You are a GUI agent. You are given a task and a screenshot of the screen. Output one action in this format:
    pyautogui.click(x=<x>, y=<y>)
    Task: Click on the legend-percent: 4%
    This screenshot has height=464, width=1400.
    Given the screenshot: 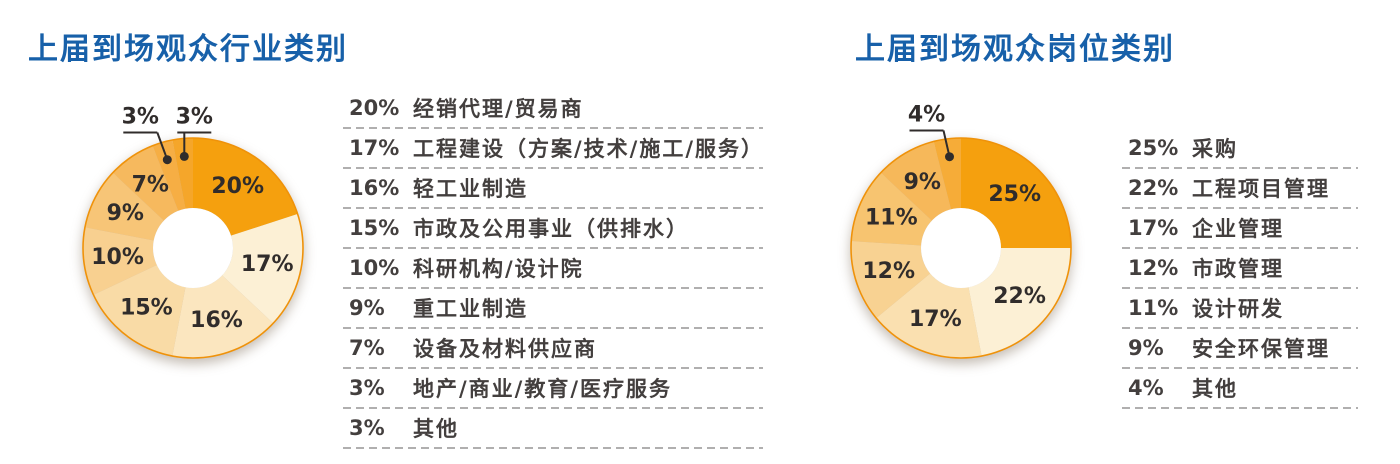 What is the action you would take?
    pyautogui.click(x=1146, y=388)
    